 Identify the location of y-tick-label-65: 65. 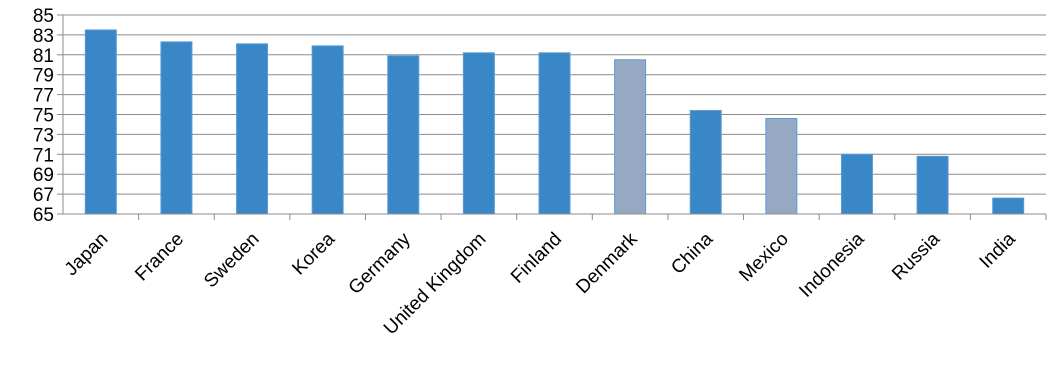
(43, 215).